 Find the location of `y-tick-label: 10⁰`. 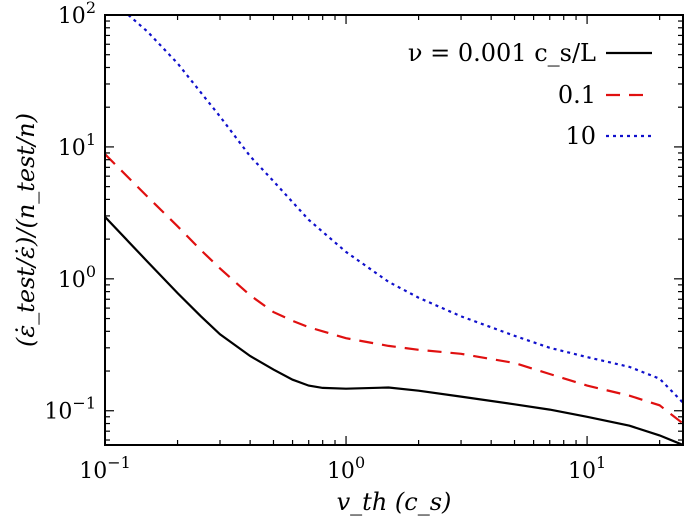

y-tick-label: 10⁰ is located at coordinates (77, 277).